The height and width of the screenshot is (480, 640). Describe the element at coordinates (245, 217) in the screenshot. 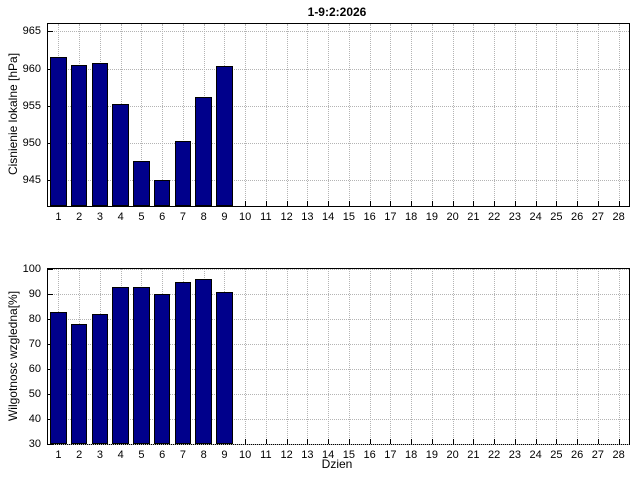

I see `x-tick-label: 10` at that location.